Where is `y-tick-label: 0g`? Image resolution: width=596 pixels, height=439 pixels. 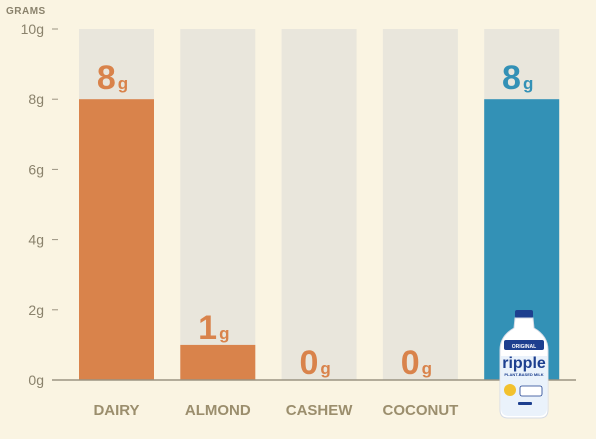 y-tick-label: 0g is located at coordinates (36, 380).